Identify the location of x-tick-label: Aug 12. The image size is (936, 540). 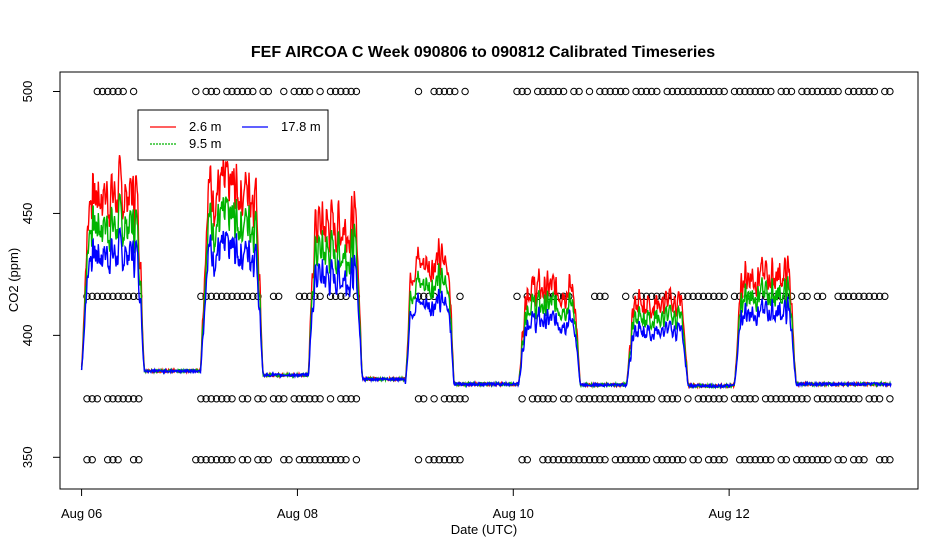
(729, 513).